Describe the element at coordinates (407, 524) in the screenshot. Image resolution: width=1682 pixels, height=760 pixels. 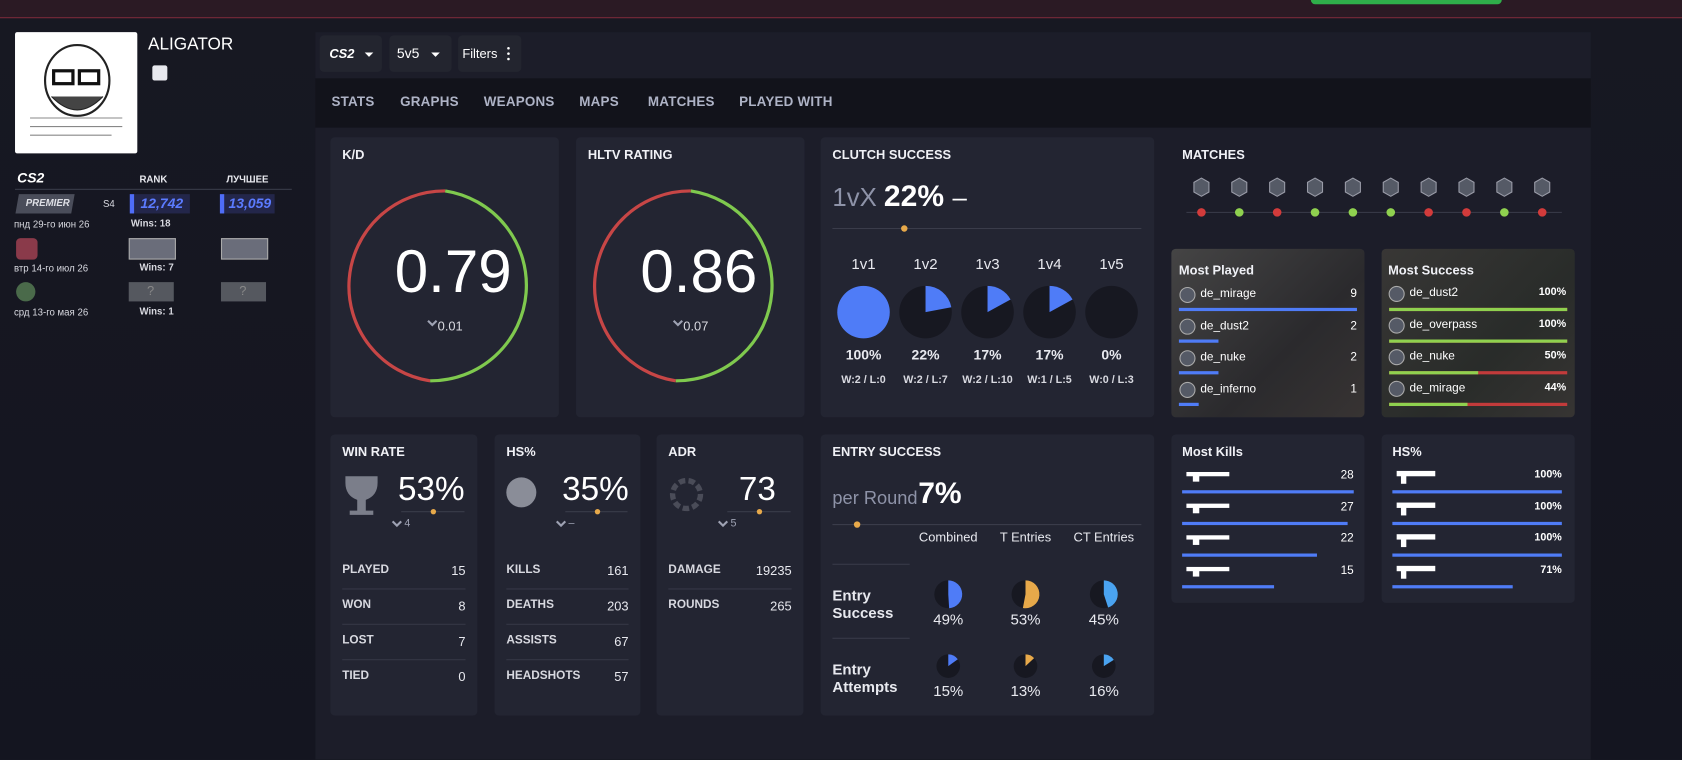
I see `stat-change: 4` at that location.